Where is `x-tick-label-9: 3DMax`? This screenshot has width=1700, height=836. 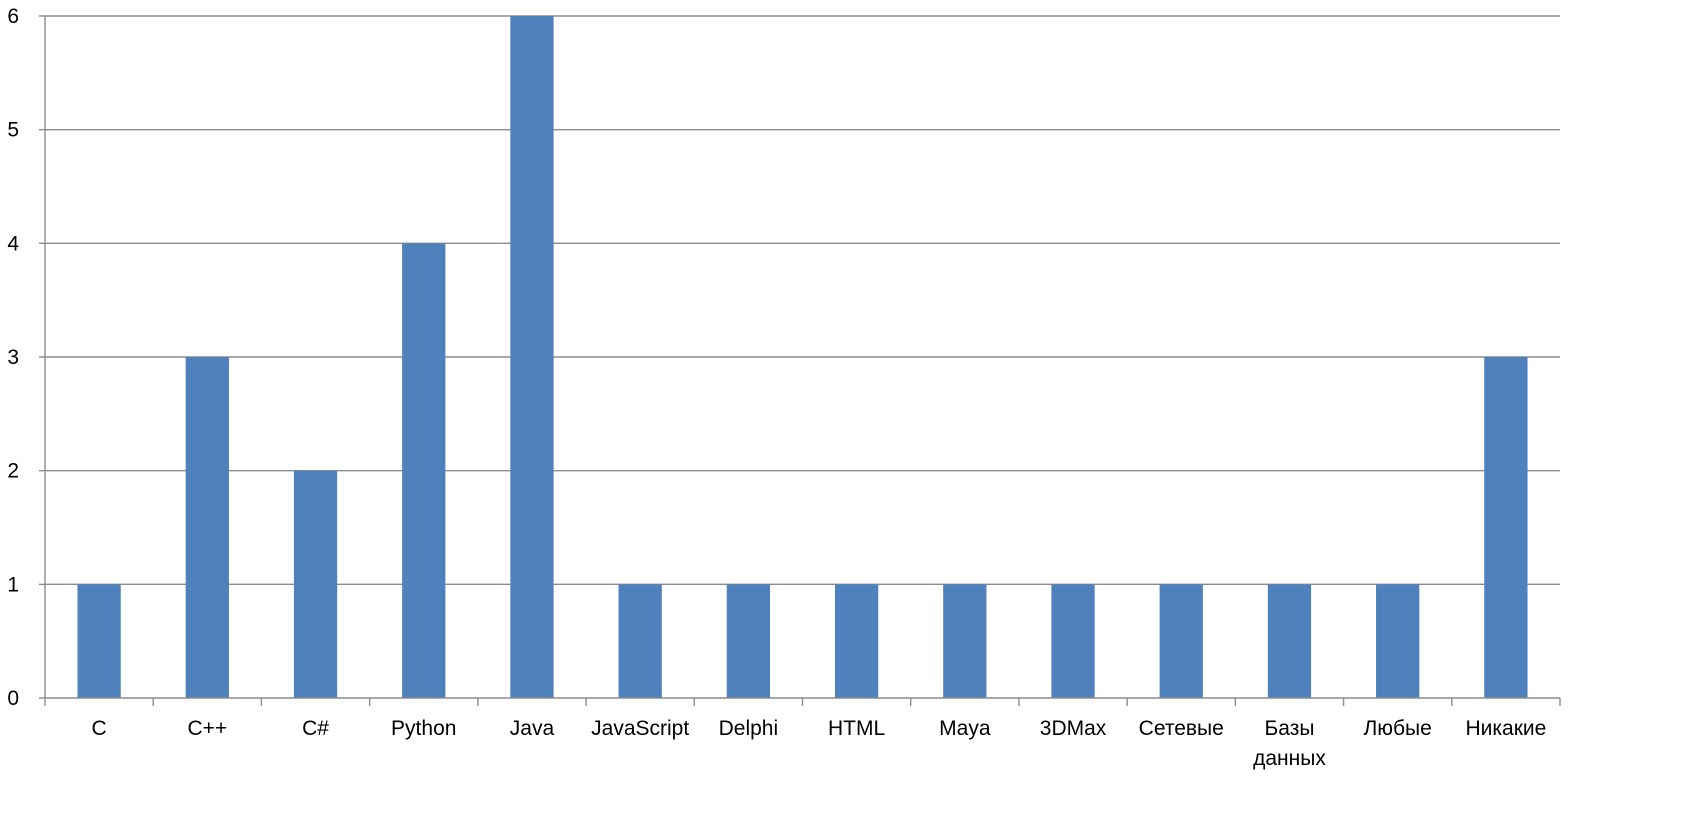
x-tick-label-9: 3DMax is located at coordinates (1073, 728).